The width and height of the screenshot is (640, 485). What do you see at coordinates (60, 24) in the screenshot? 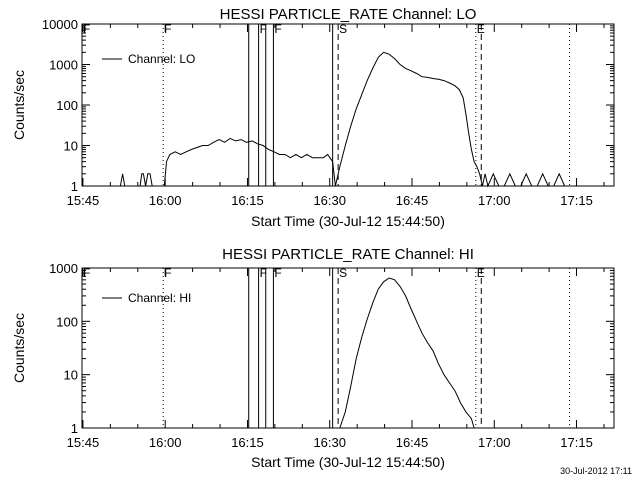
I see `y-tick-label: 10000` at bounding box center [60, 24].